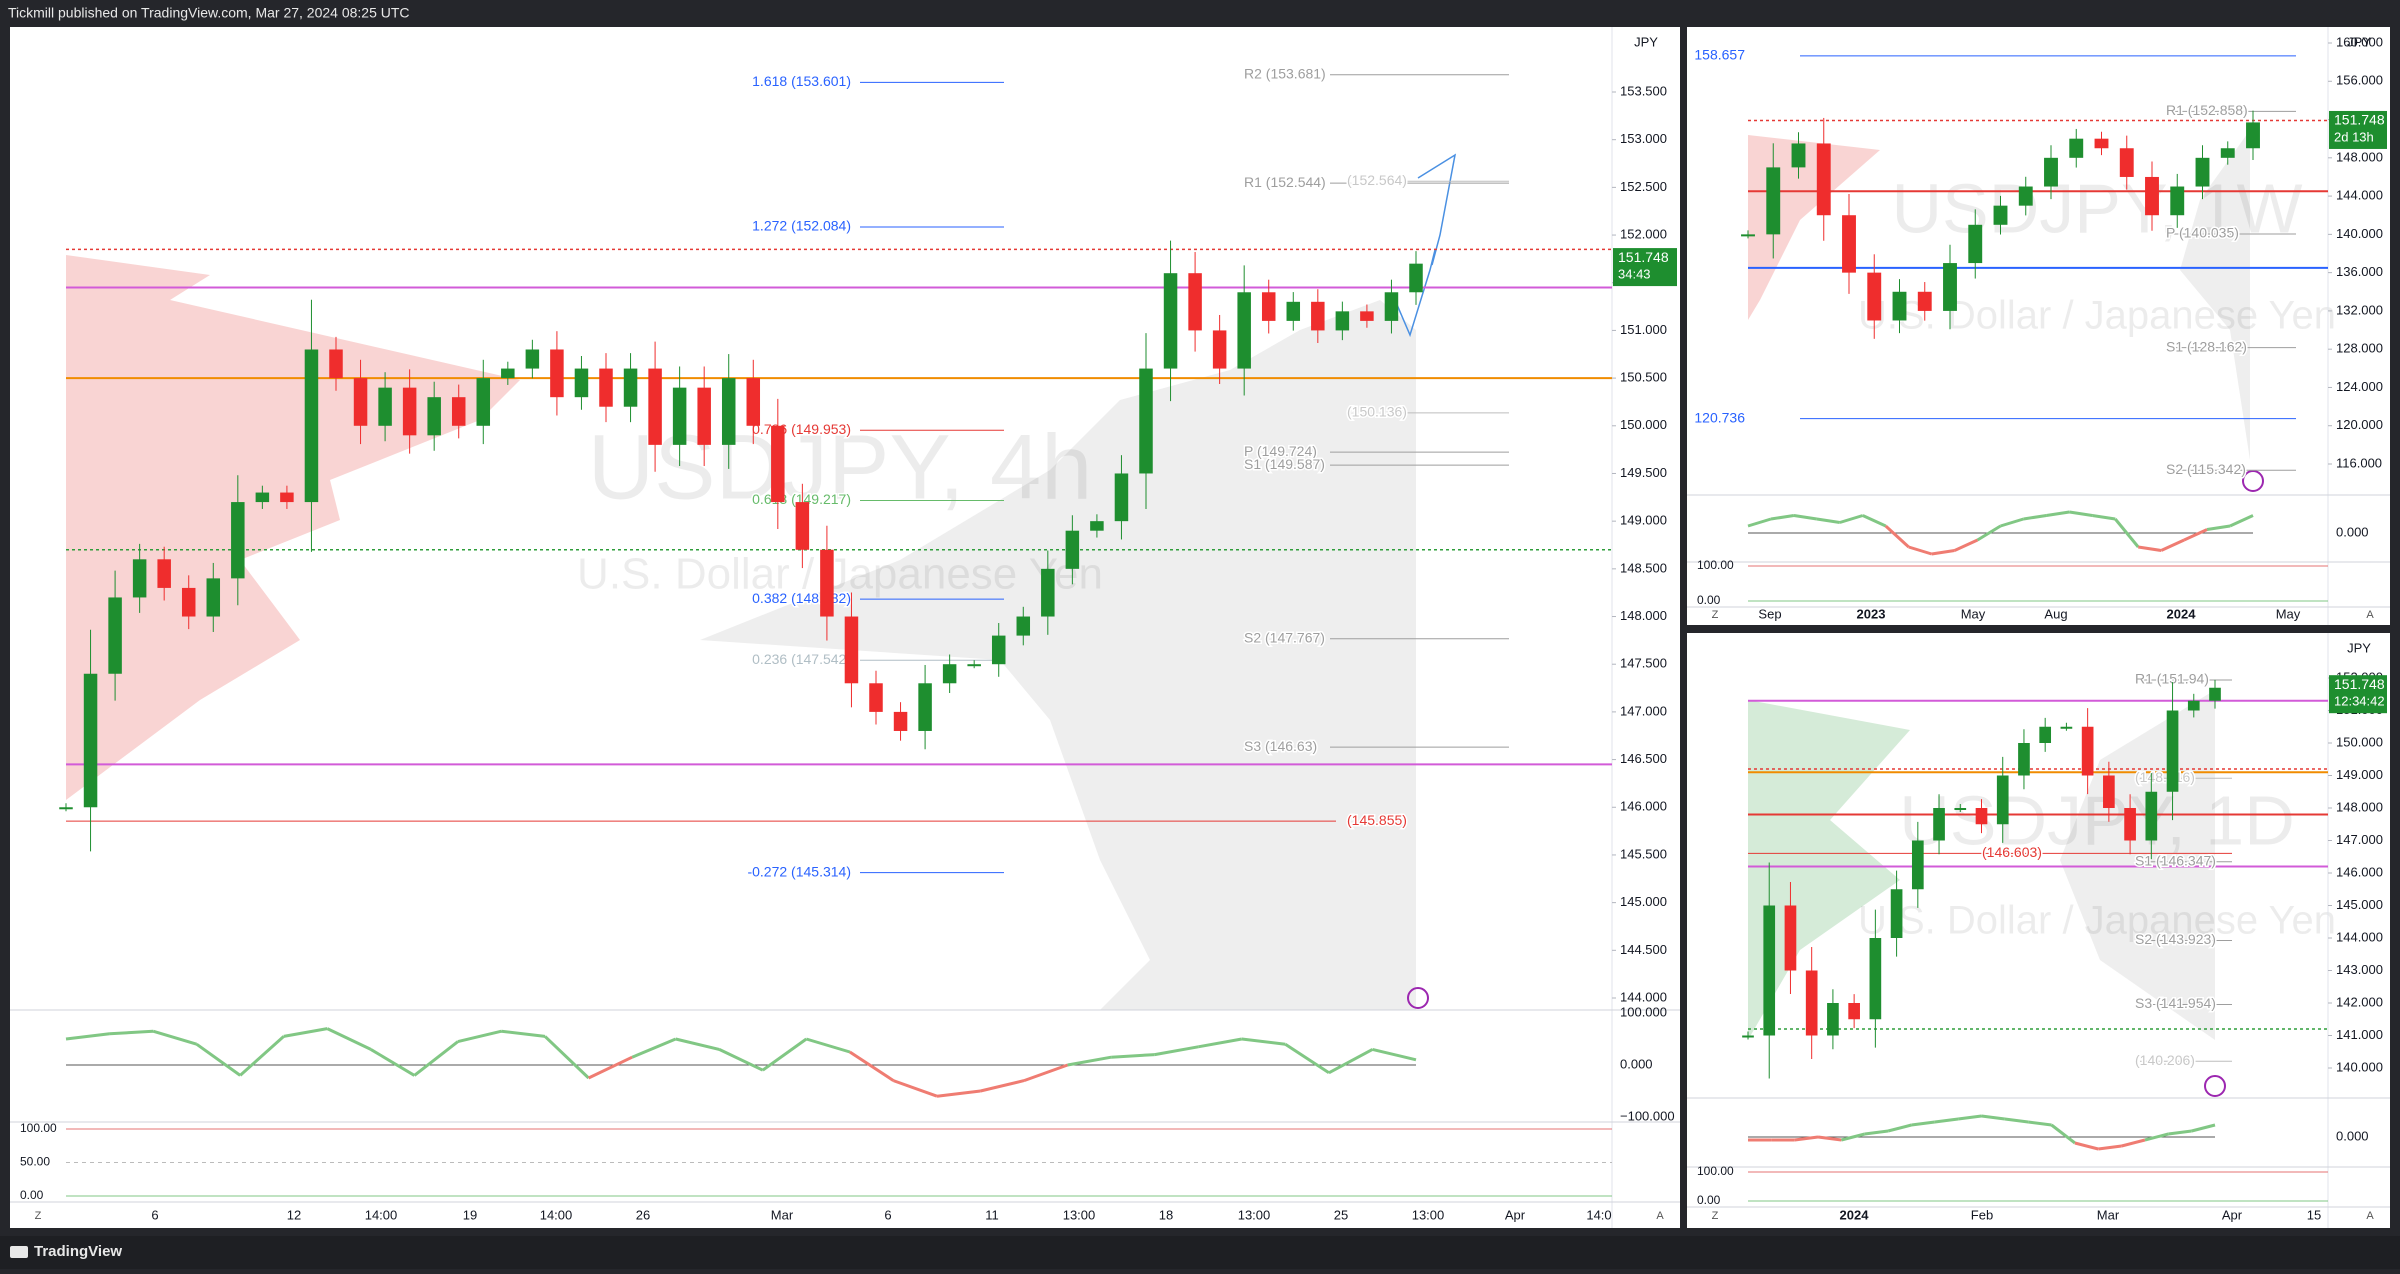  What do you see at coordinates (2359, 462) in the screenshot?
I see `price-tick-label: 116.000` at bounding box center [2359, 462].